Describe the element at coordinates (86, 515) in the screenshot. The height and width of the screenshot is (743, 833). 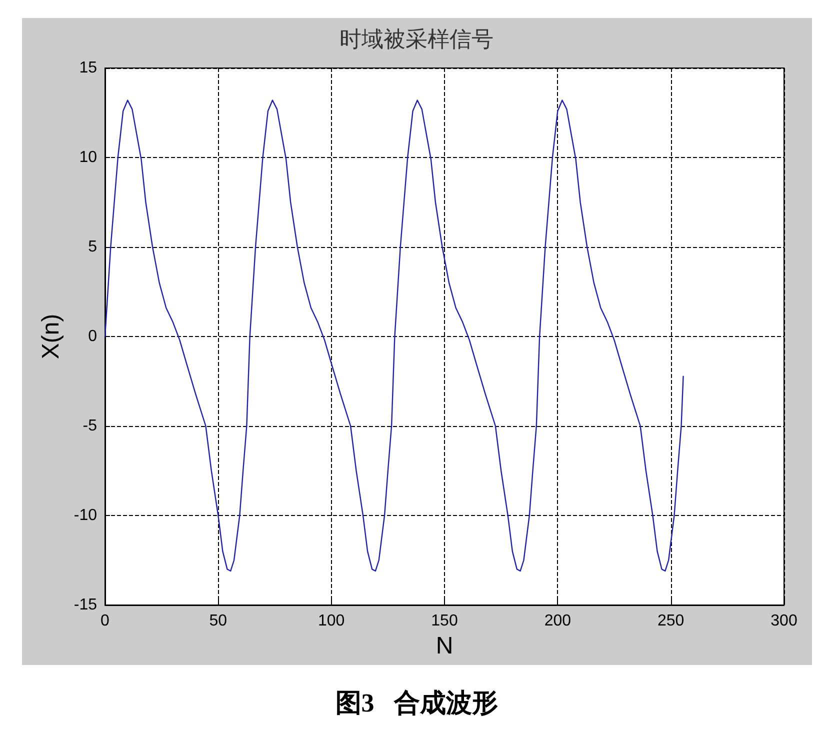
I see `y-tick-label: -10` at that location.